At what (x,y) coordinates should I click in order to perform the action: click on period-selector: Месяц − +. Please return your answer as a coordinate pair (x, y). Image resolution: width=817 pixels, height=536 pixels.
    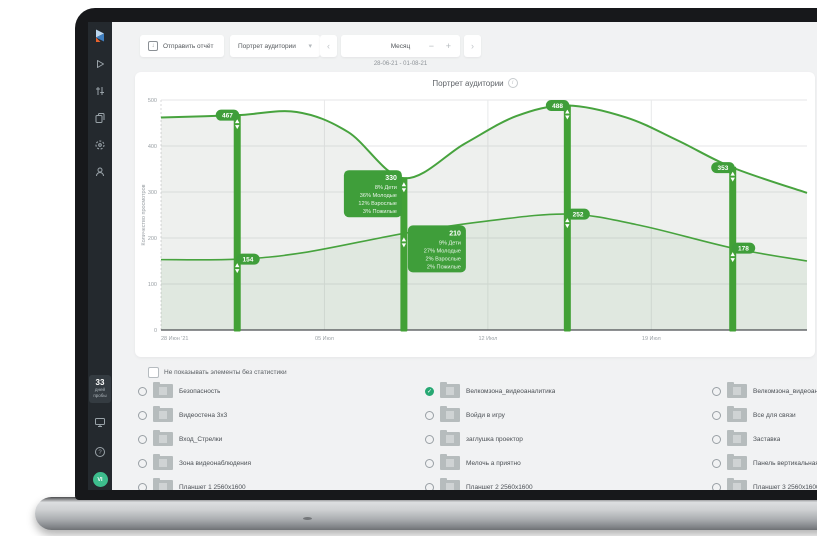
    Looking at the image, I should click on (400, 46).